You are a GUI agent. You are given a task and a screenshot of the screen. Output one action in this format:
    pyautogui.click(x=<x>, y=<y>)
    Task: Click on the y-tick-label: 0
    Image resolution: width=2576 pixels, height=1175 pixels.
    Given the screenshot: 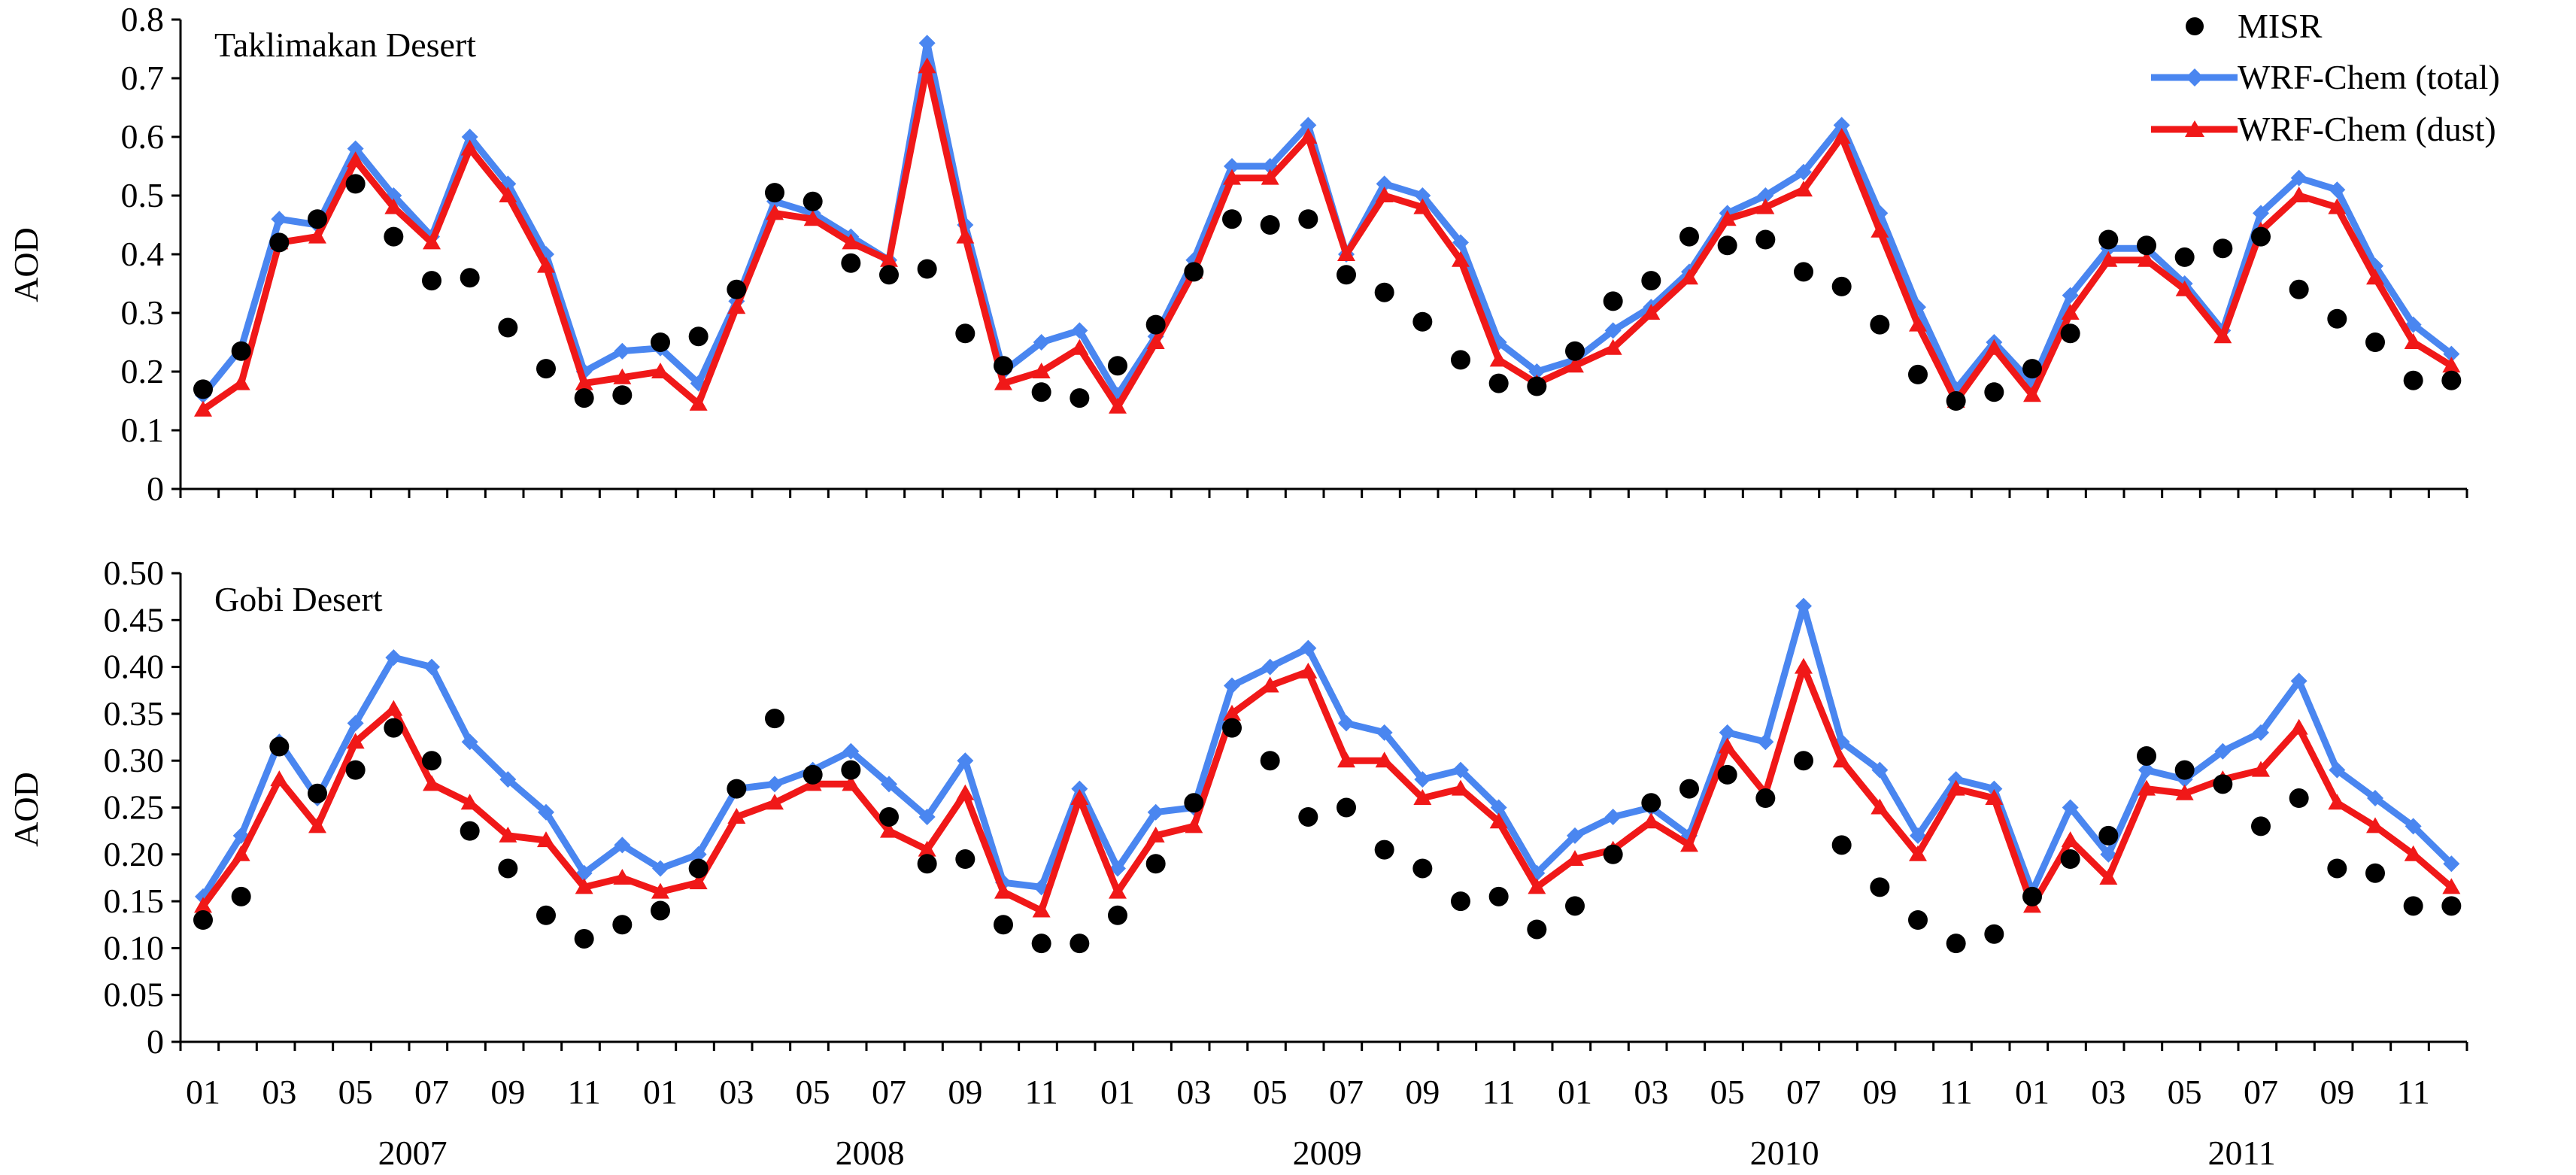 What is the action you would take?
    pyautogui.click(x=155, y=488)
    